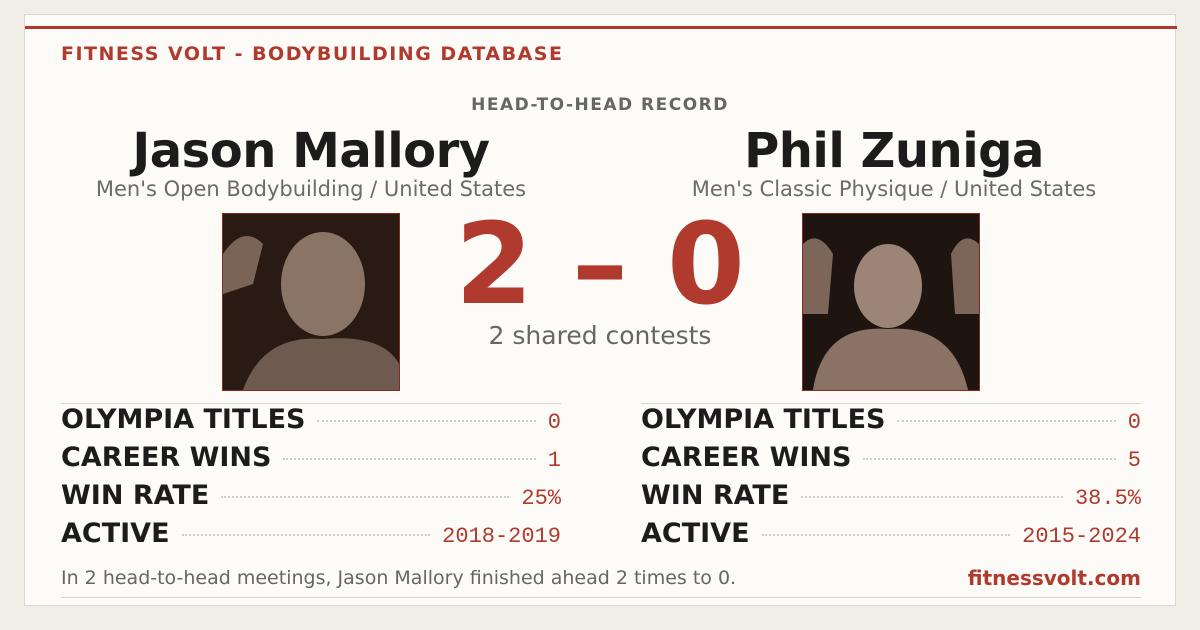 Image resolution: width=1200 pixels, height=630 pixels. What do you see at coordinates (600, 335) in the screenshot?
I see `shared-contests: 2 shared contests` at bounding box center [600, 335].